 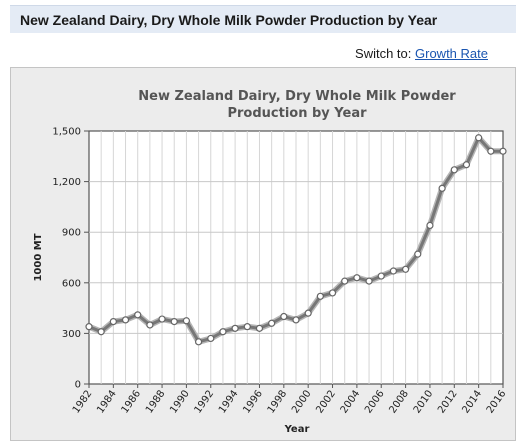 I want to click on y-tick-label: 1,200, so click(x=66, y=182).